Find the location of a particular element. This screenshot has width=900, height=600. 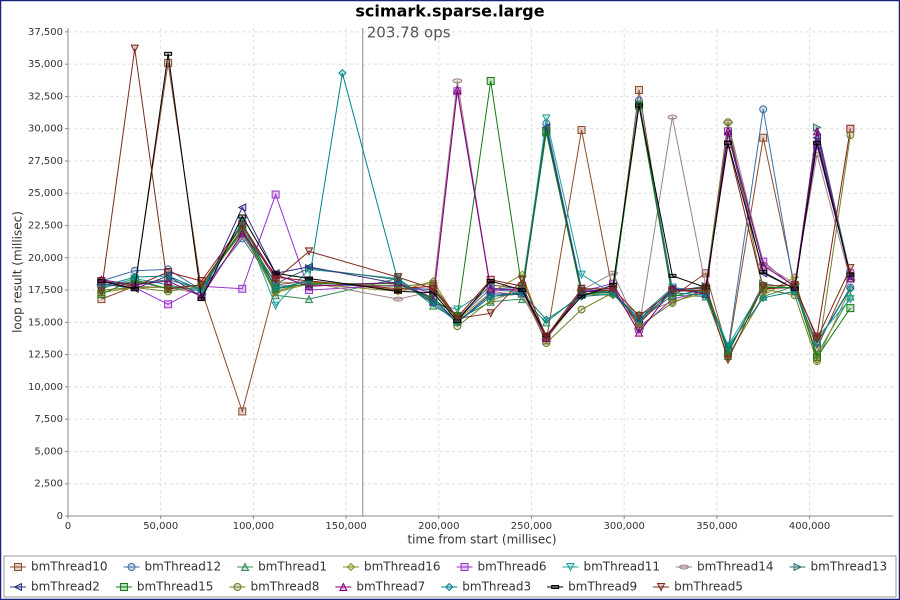

y-tick-label: 10,000 is located at coordinates (45, 387).